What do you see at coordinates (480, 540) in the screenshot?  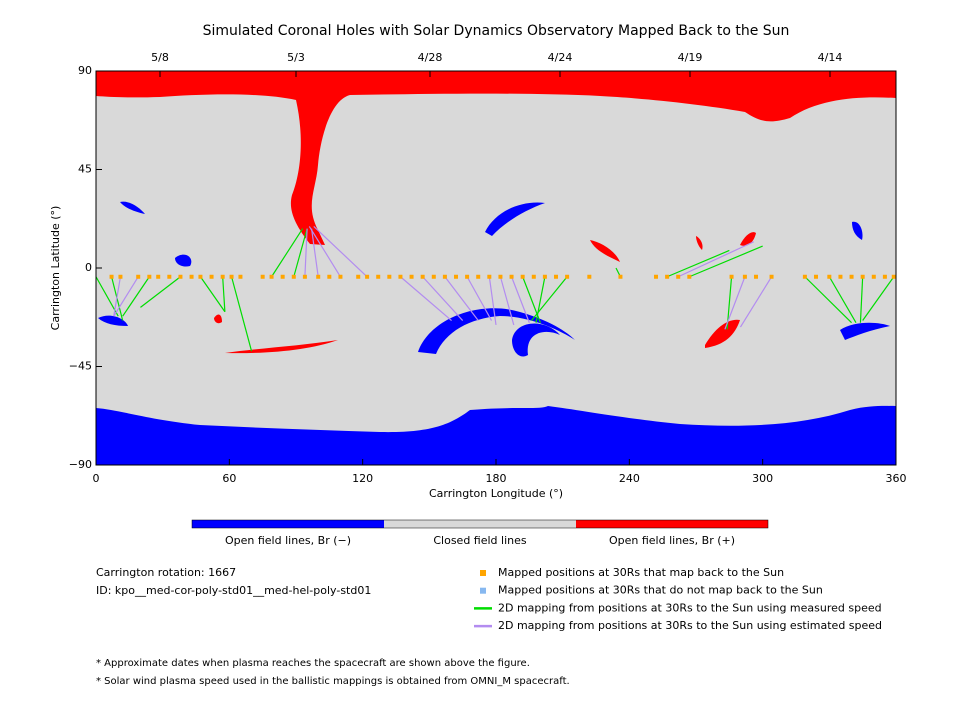 I see `colorbar-label: Closed field lines` at bounding box center [480, 540].